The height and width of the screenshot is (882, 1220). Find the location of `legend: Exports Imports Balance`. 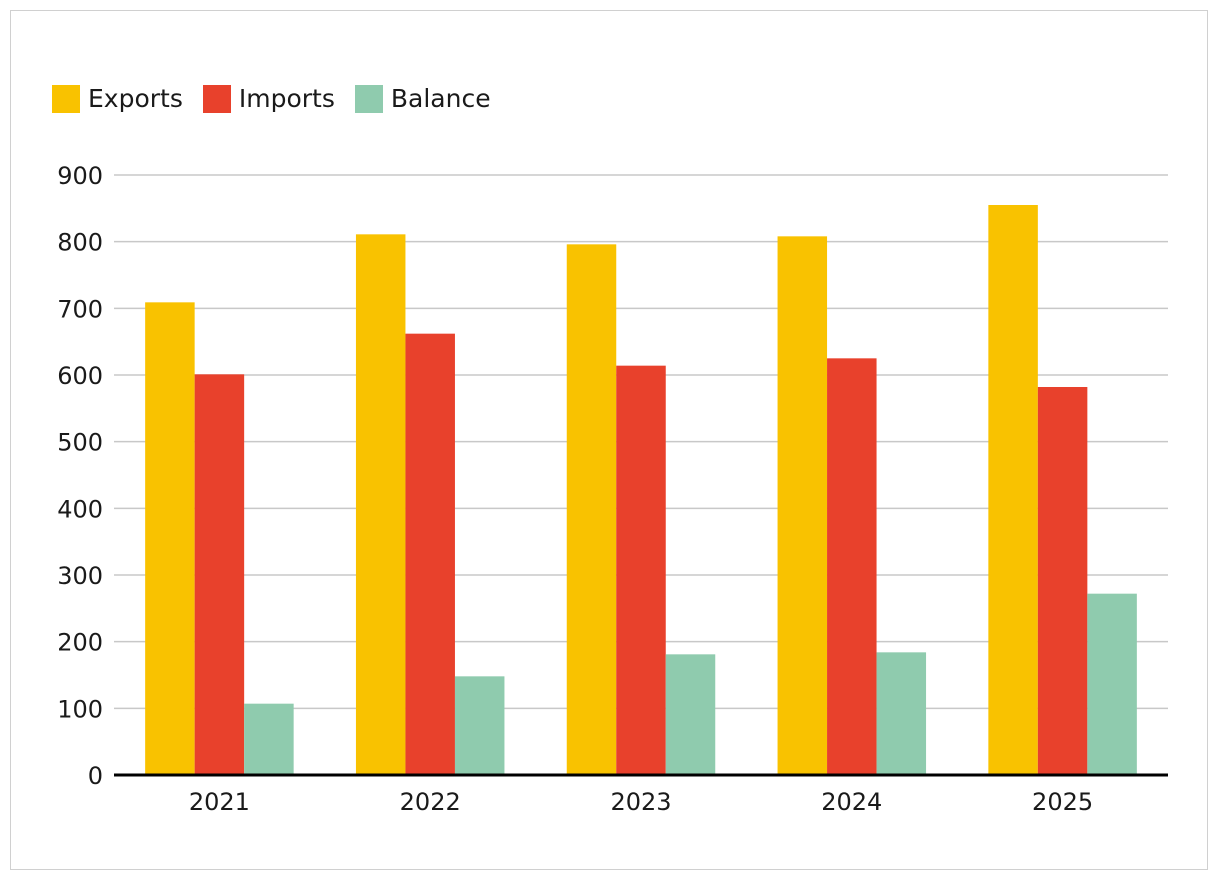

legend: Exports Imports Balance is located at coordinates (281, 98).